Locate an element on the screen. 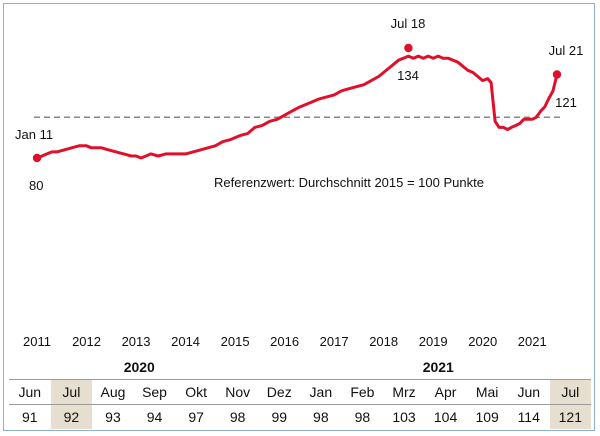  x-tick-label-2021: 2021 is located at coordinates (532, 341).